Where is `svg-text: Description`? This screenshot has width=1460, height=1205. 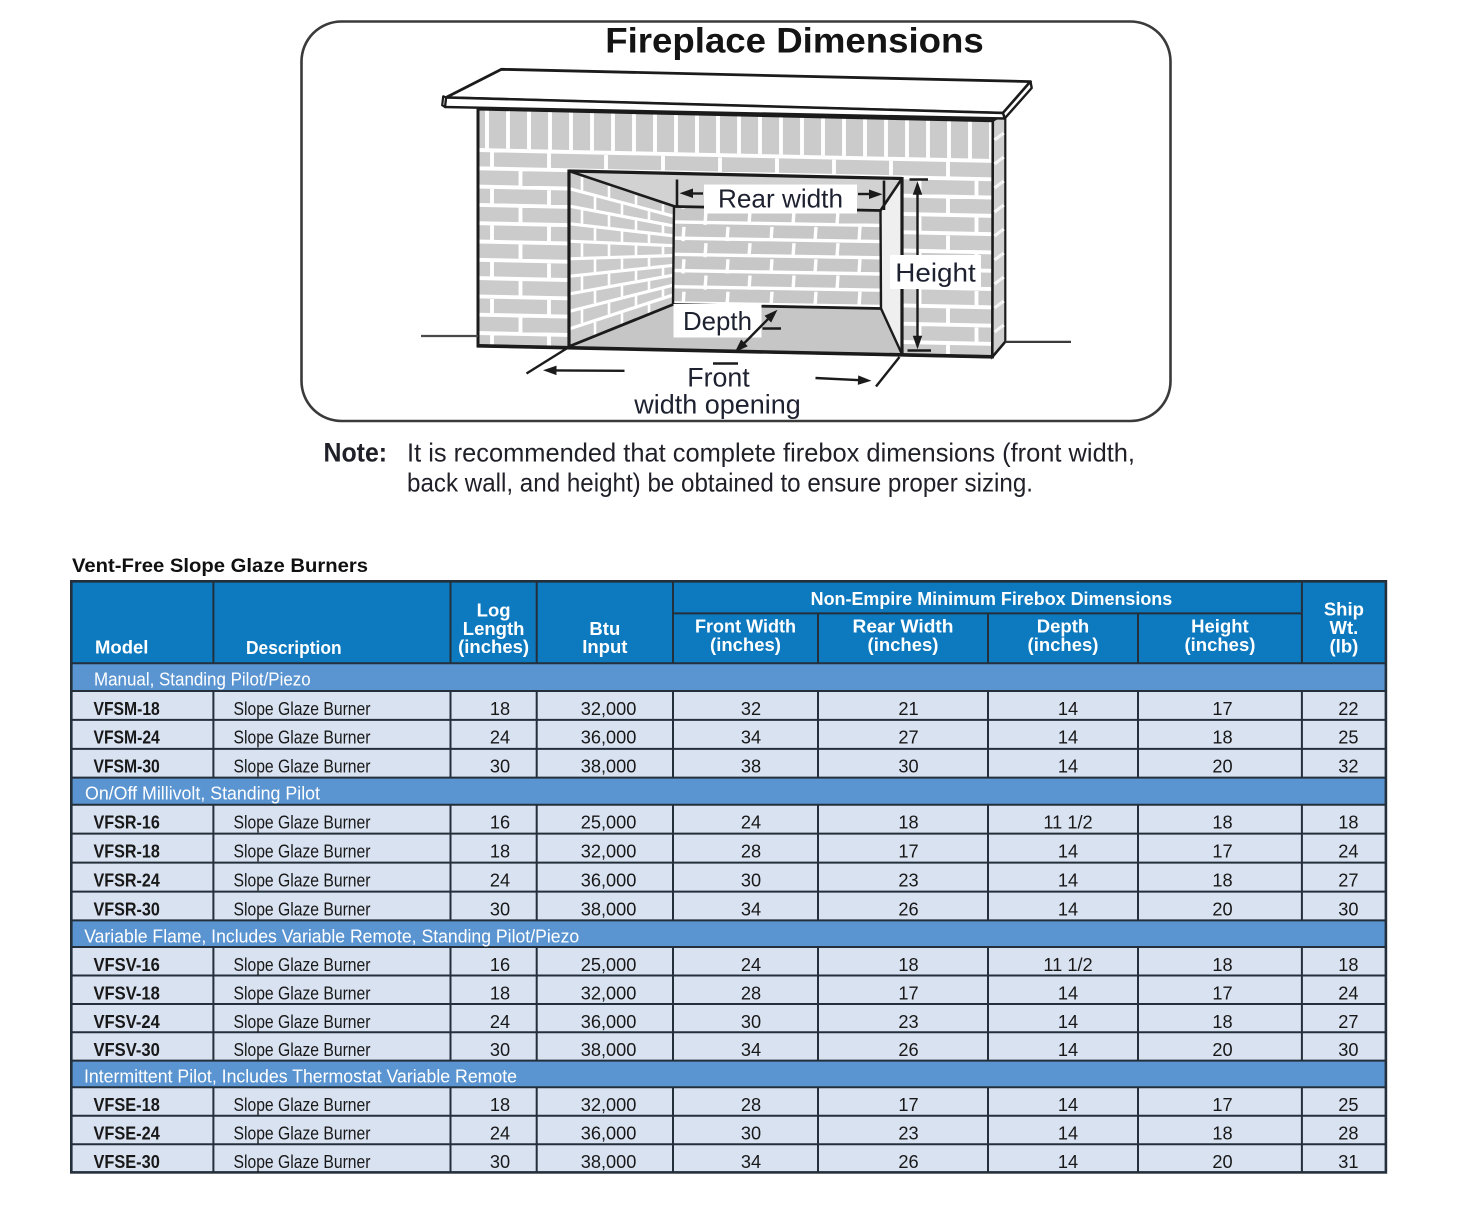 svg-text: Description is located at coordinates (294, 647).